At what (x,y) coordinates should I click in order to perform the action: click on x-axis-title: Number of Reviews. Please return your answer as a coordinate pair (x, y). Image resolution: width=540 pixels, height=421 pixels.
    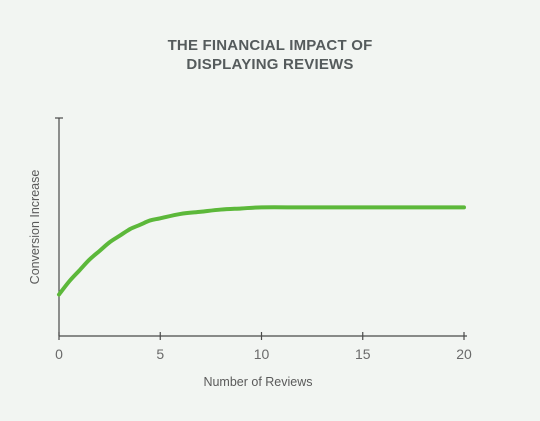
    Looking at the image, I should click on (257, 382).